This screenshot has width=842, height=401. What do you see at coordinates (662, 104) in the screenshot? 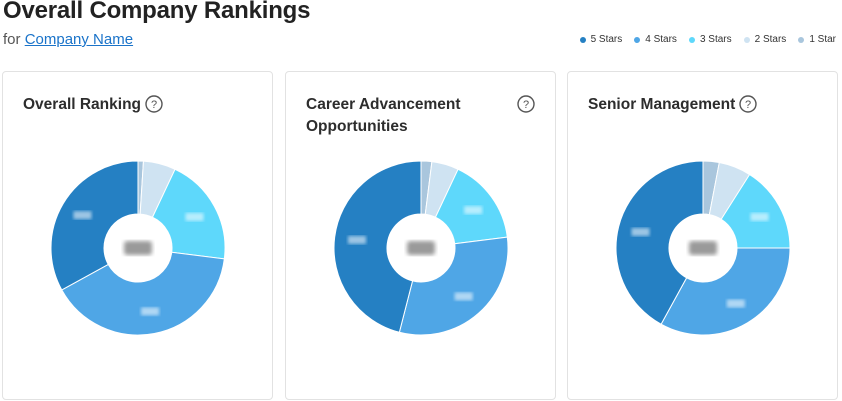
I see `card-title: Senior Management` at bounding box center [662, 104].